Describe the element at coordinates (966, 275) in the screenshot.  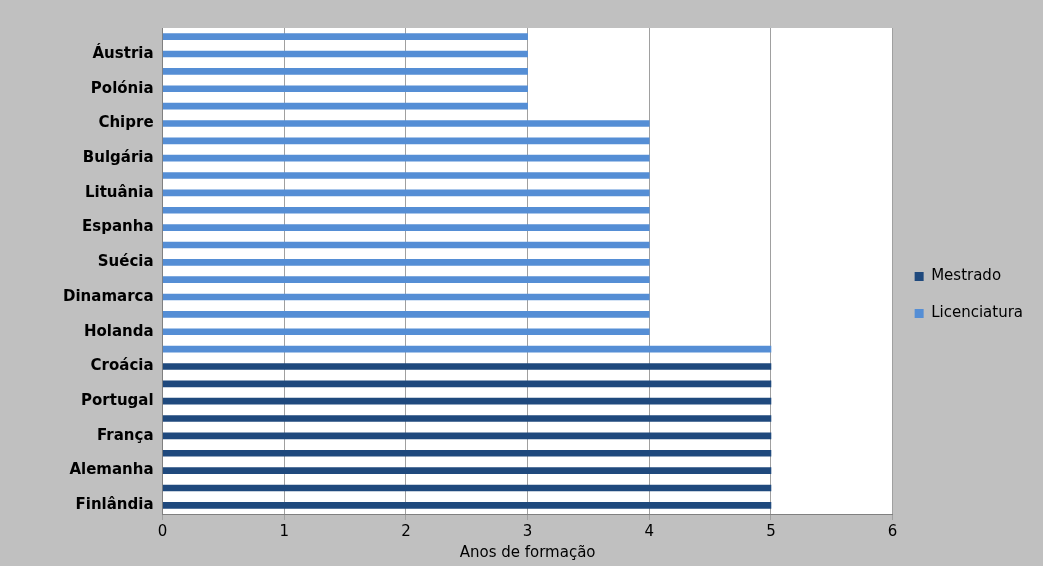
I see `legend-label: Mestrado` at that location.